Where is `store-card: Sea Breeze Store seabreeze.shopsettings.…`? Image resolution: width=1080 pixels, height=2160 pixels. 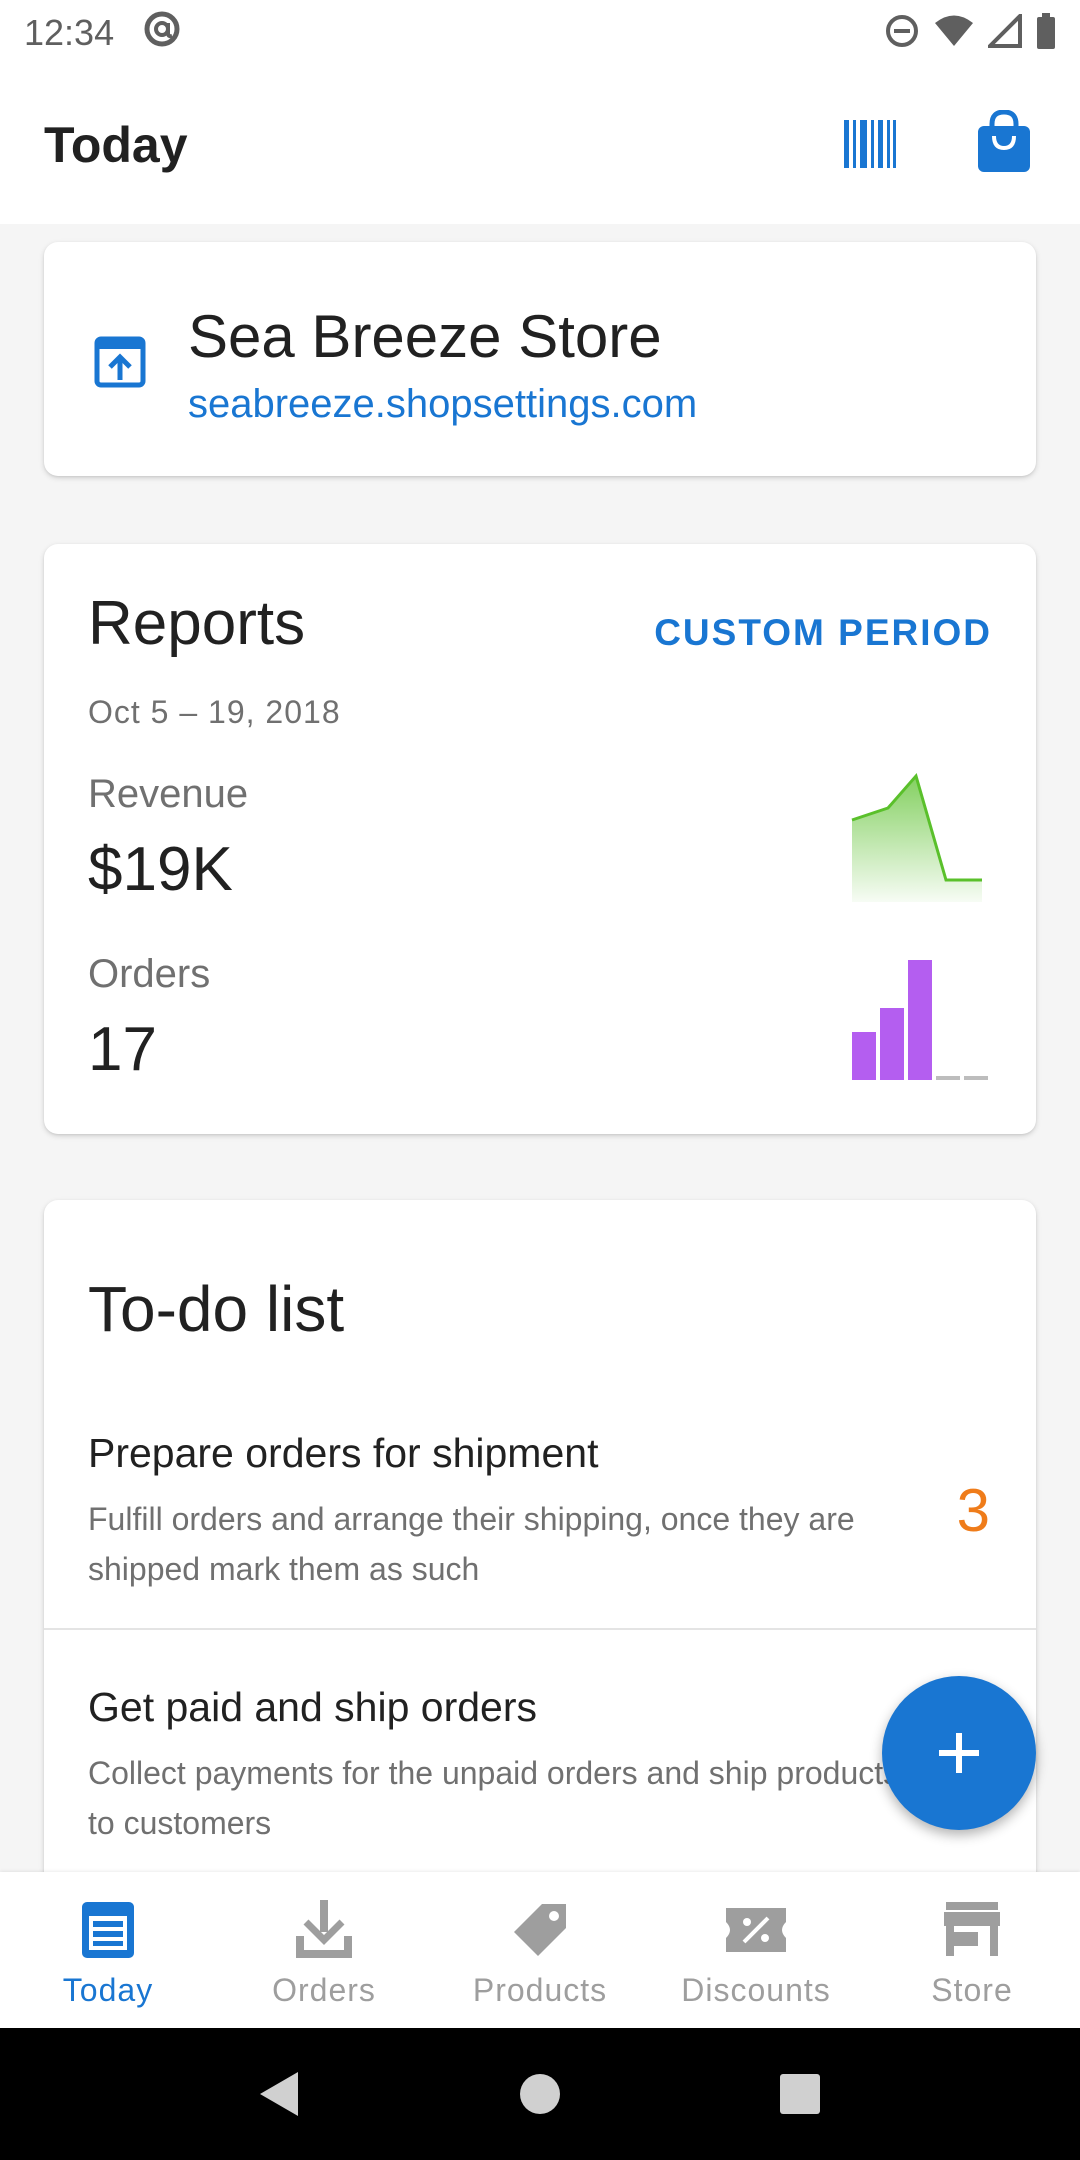
store-card: Sea Breeze Store seabreeze.shopsettings.… is located at coordinates (540, 359).